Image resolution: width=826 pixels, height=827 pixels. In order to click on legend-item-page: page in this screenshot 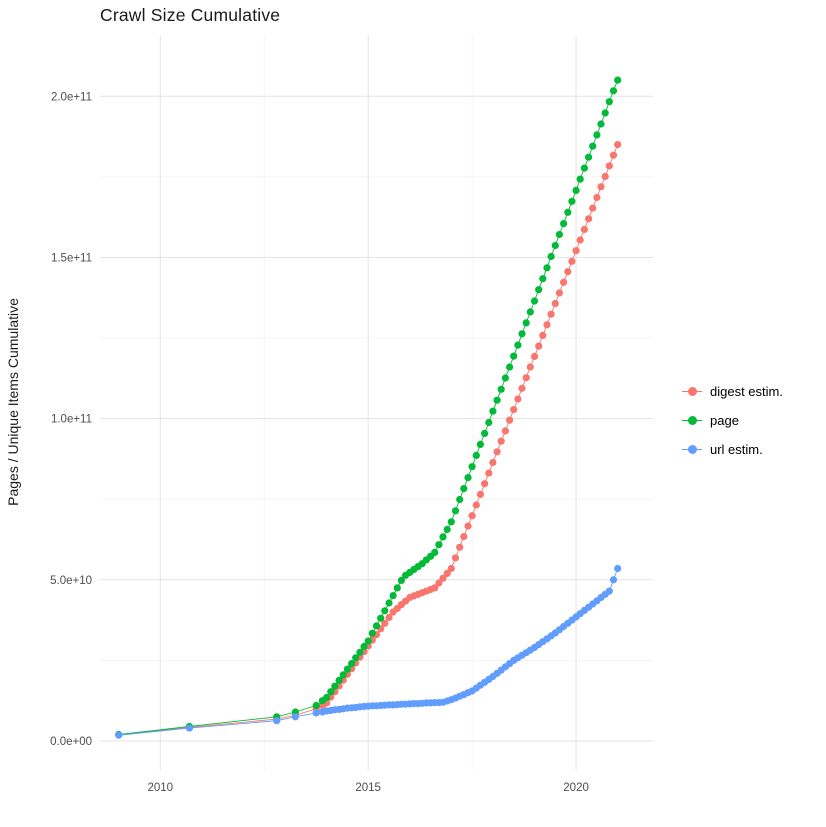, I will do `click(732, 420)`.